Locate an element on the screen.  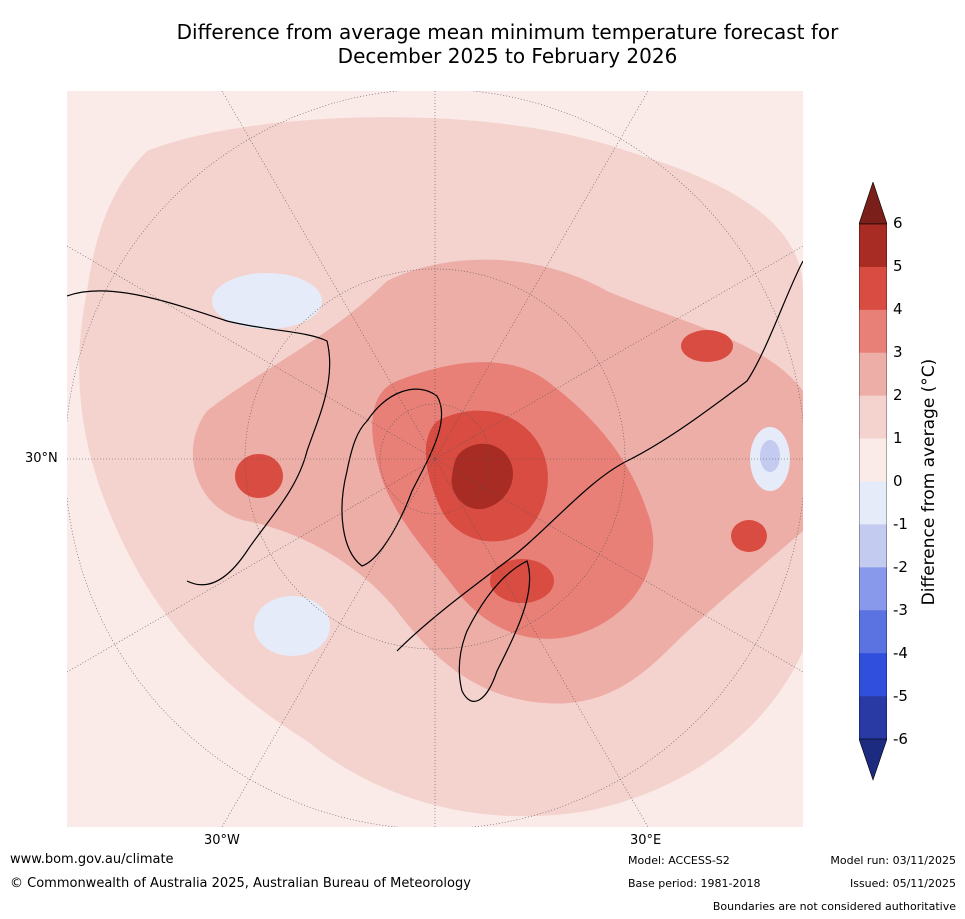
colorbar-tick-2: 2 is located at coordinates (898, 395).